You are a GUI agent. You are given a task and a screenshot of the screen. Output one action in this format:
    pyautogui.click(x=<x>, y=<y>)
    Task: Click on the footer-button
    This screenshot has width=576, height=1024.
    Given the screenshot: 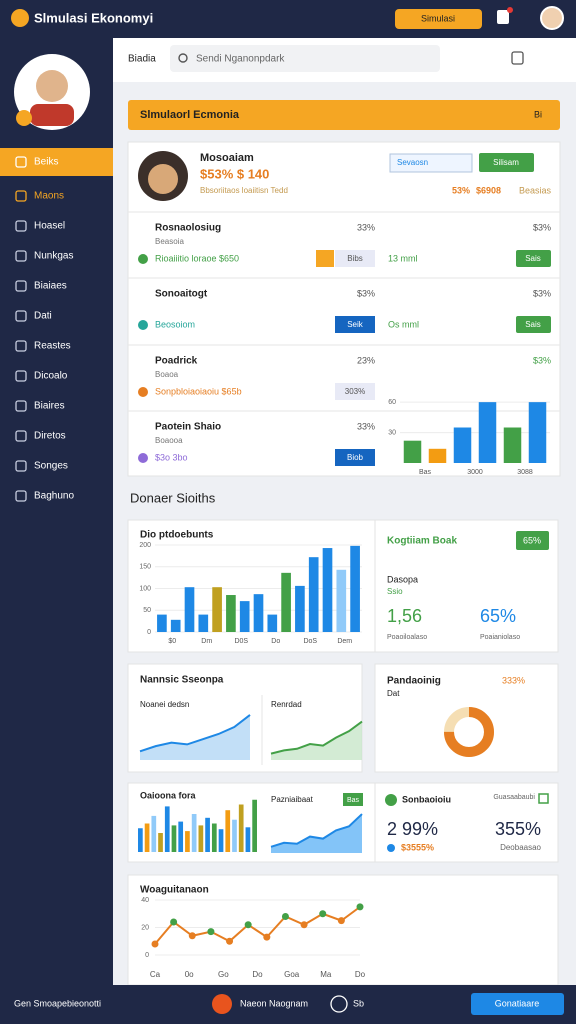 What is the action you would take?
    pyautogui.click(x=517, y=1004)
    